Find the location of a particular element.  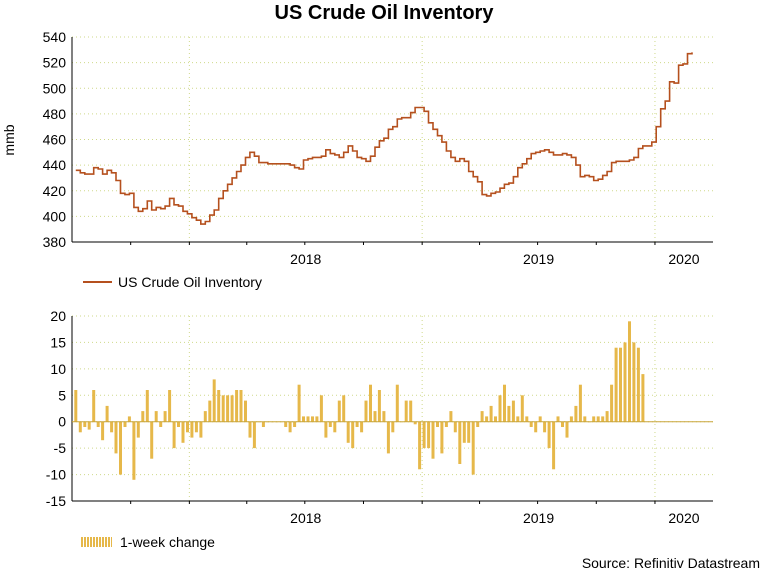

inventory-y-tick-label: 540 is located at coordinates (55, 37).